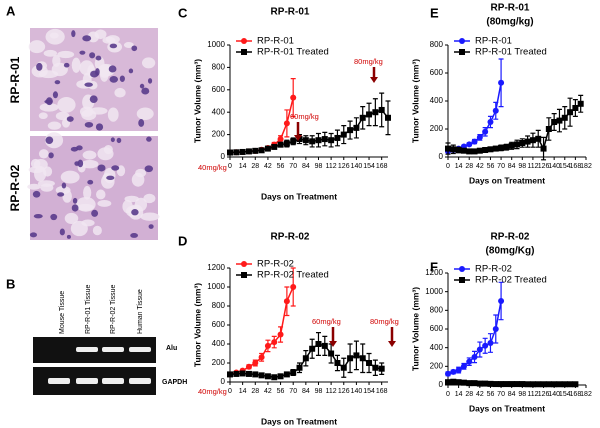  I want to click on x-tick-label: 182, so click(586, 394).